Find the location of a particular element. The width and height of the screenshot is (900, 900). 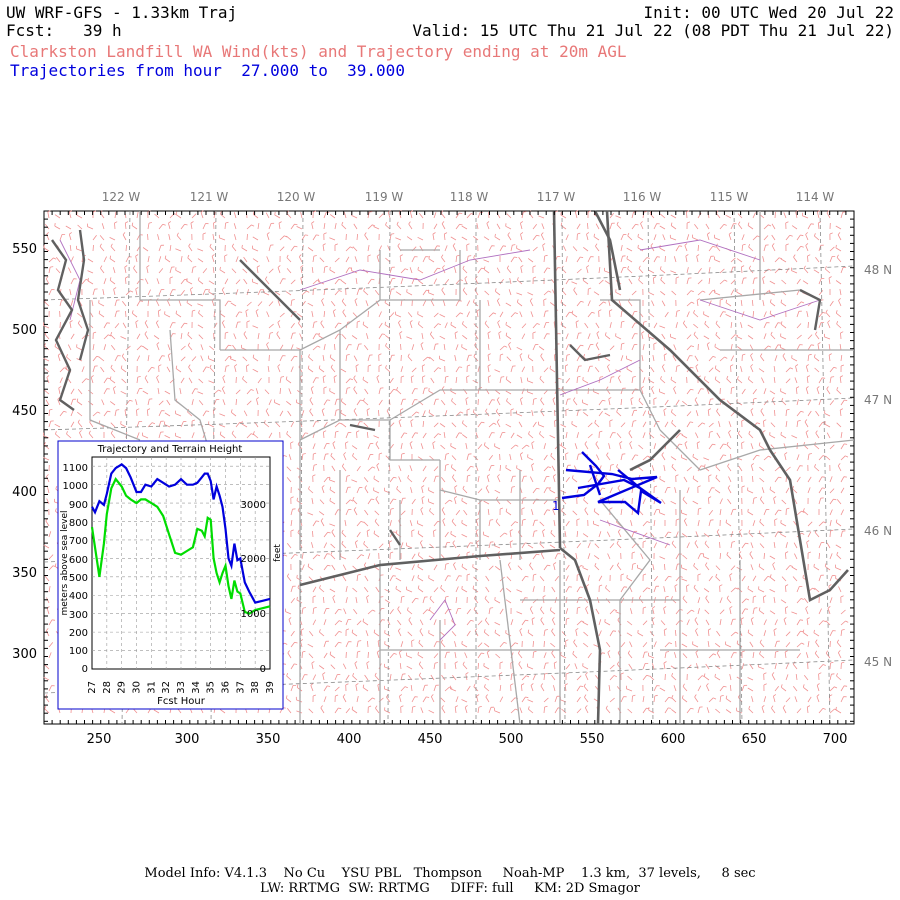

inset-y-tick: 900 is located at coordinates (78, 505).